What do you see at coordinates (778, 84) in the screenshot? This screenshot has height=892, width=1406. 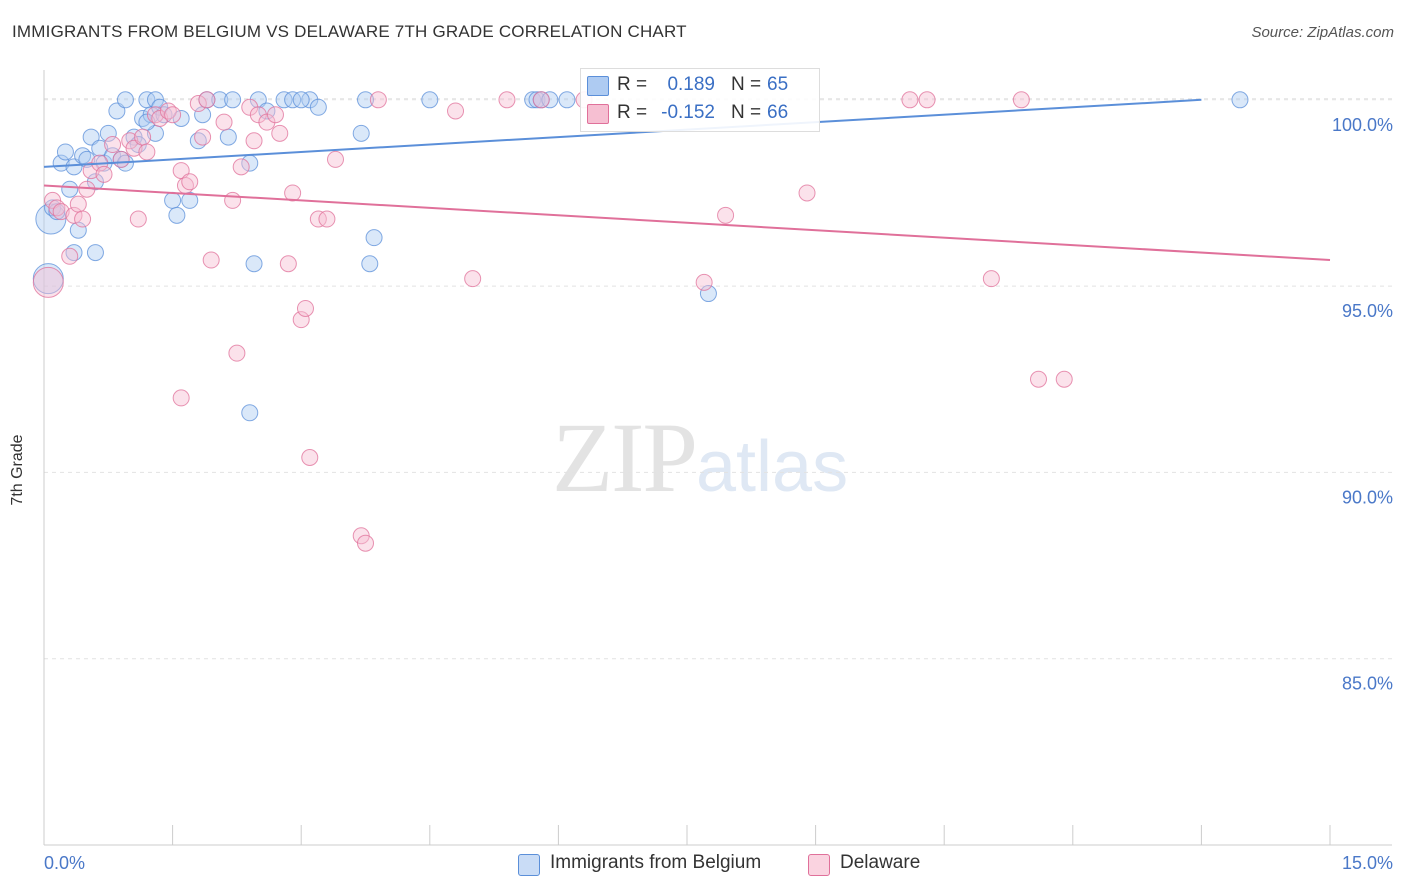 I see `legend-n-value: 65` at bounding box center [778, 84].